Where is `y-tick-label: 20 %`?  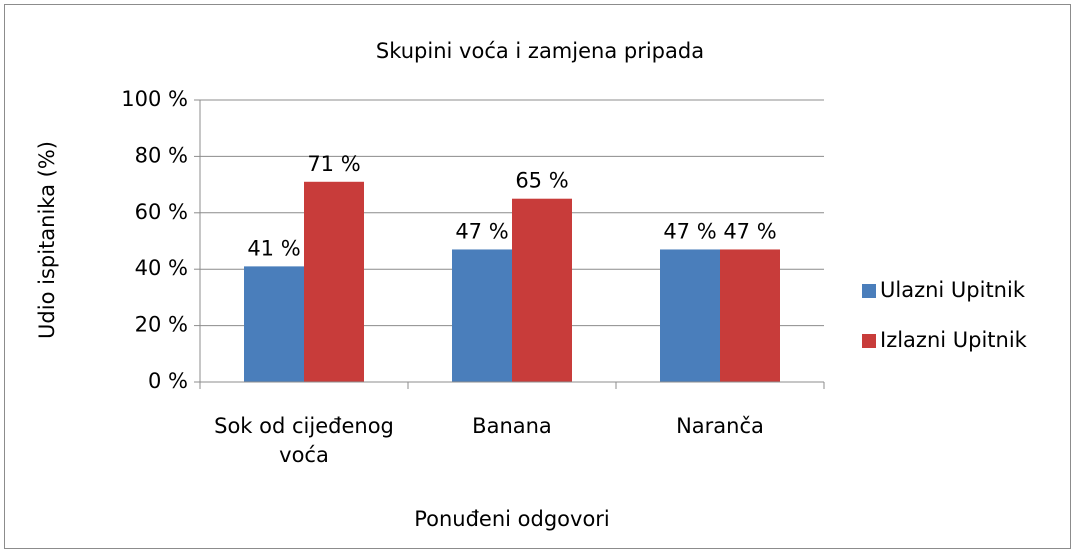
y-tick-label: 20 % is located at coordinates (161, 325).